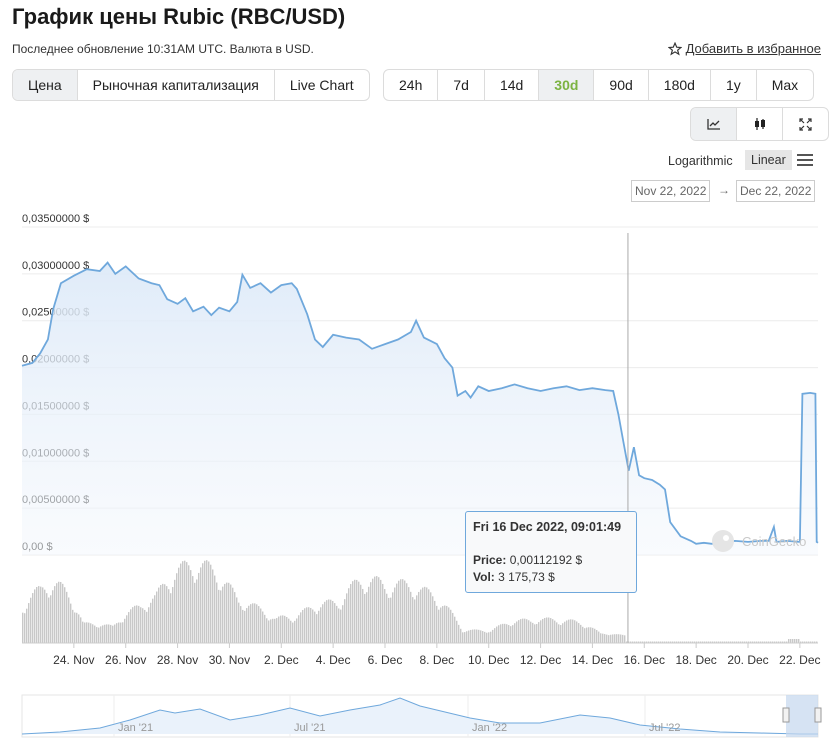 This screenshot has width=837, height=753. I want to click on add-to-favorites-link: Добавить в избранное, so click(744, 48).